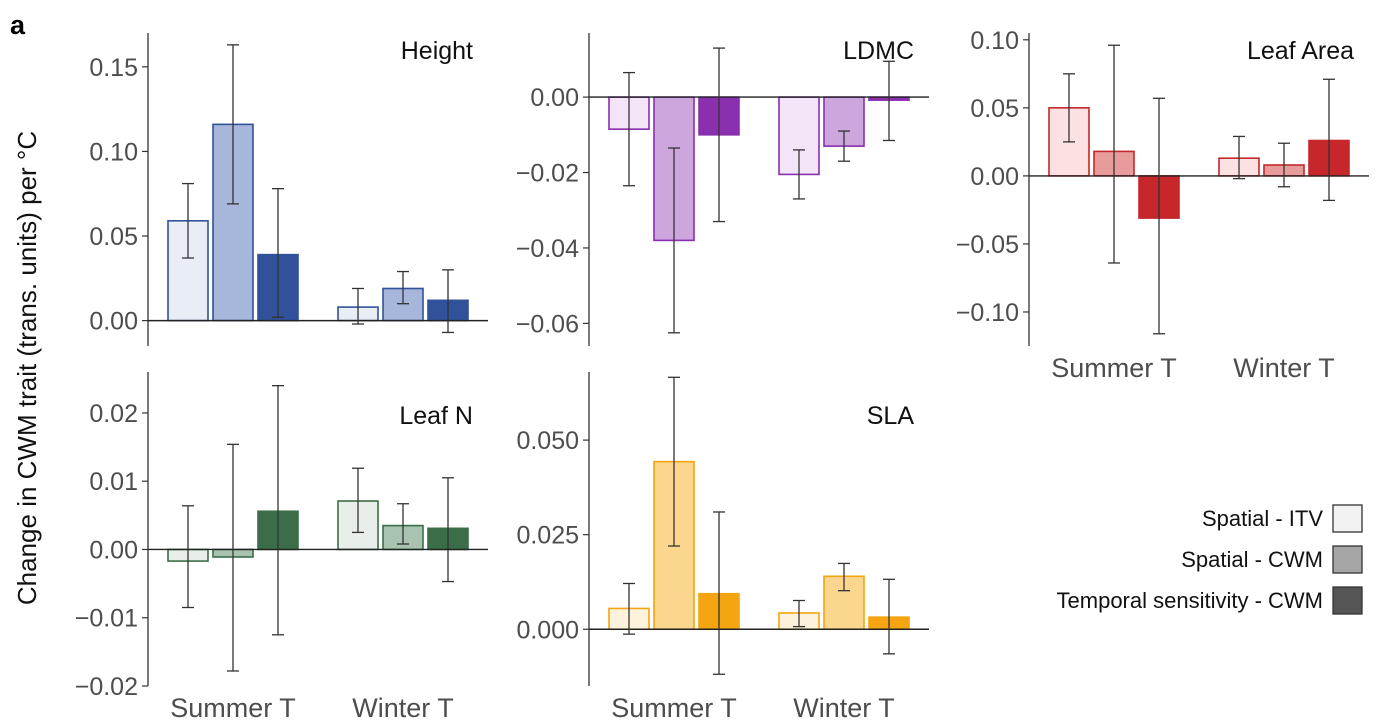  Describe the element at coordinates (1190, 600) in the screenshot. I see `legend-label: Temporal sensitivity - CWM` at that location.